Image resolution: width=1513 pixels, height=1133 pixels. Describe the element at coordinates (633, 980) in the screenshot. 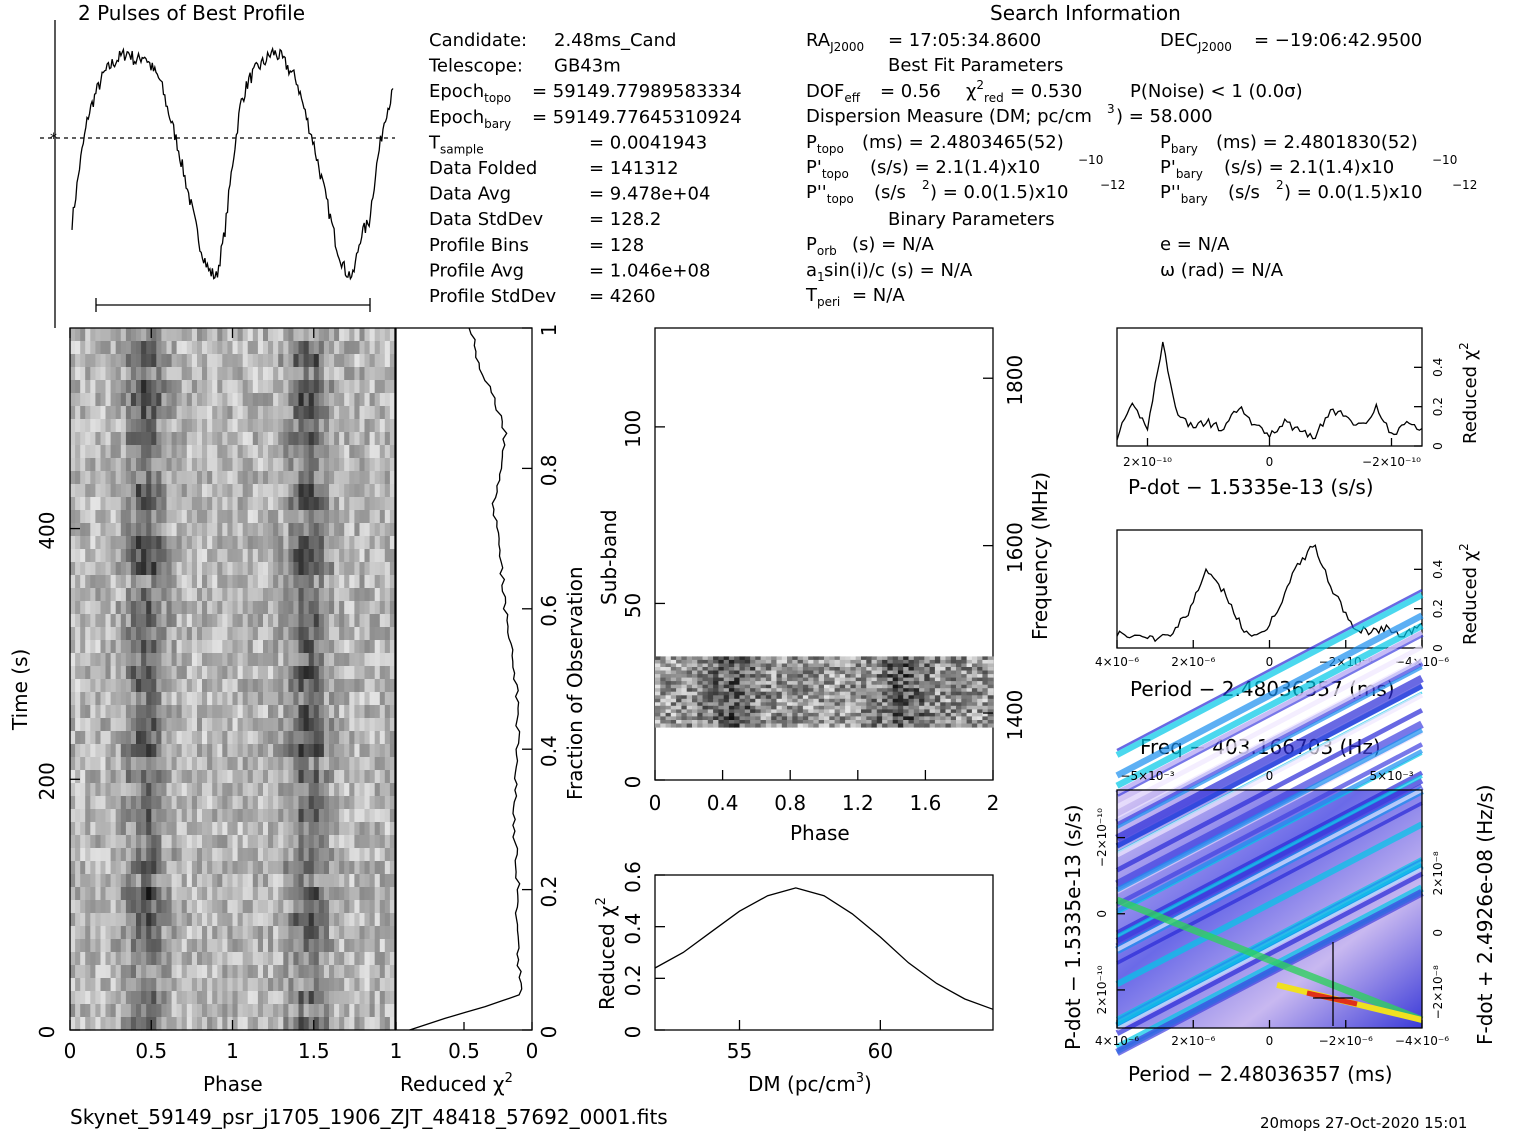

I see `dm-ytick-label: 0.2` at that location.